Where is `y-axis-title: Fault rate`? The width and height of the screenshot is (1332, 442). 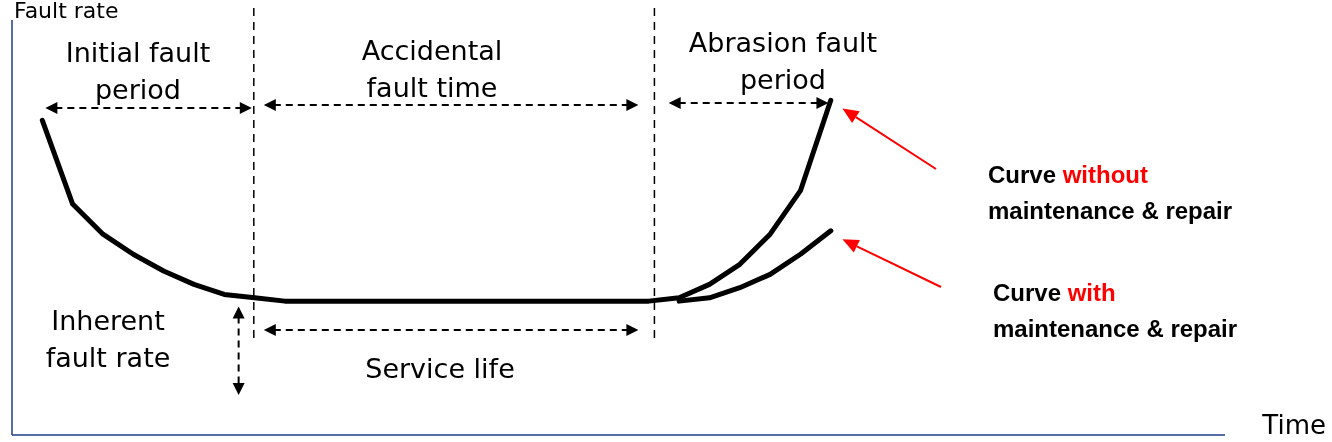
y-axis-title: Fault rate is located at coordinates (66, 11).